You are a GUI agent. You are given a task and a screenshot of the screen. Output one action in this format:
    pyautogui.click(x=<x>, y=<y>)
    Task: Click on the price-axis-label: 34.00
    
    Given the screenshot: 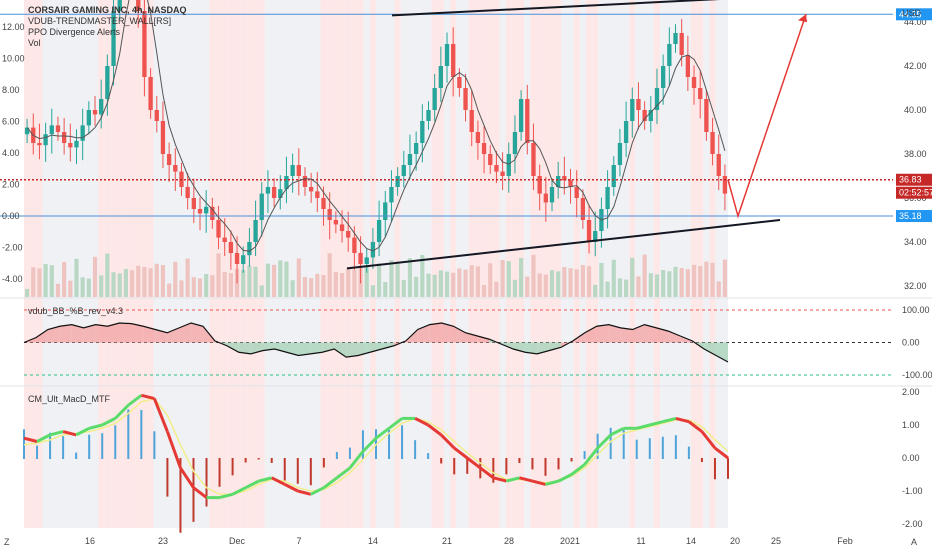 What is the action you would take?
    pyautogui.click(x=915, y=242)
    